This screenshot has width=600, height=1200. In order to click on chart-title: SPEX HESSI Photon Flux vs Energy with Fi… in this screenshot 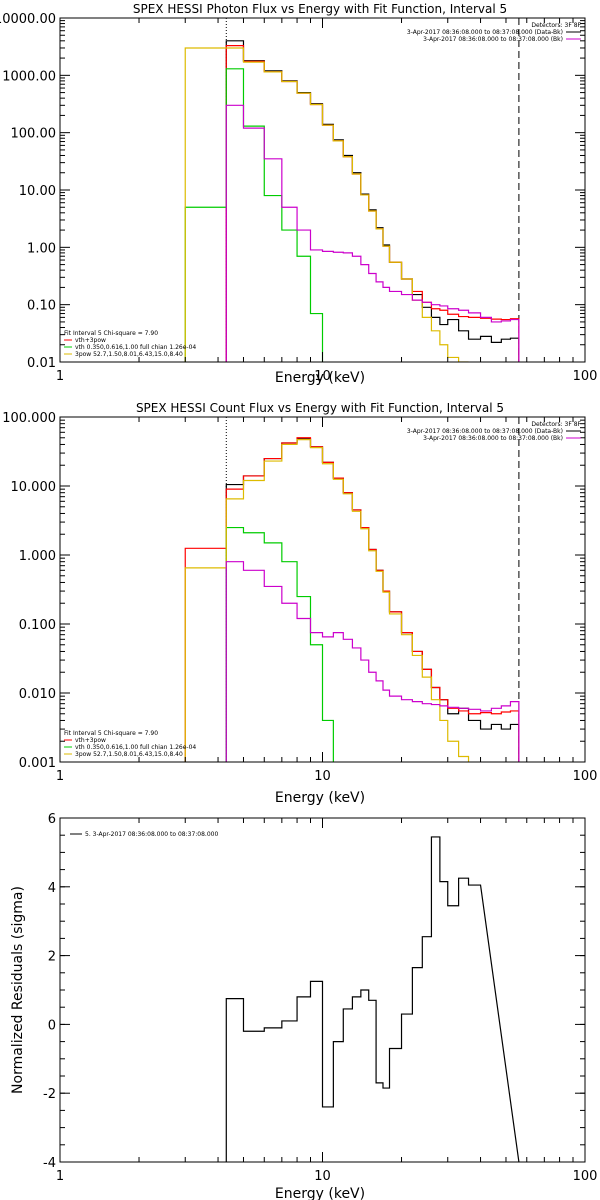, I will do `click(320, 9)`.